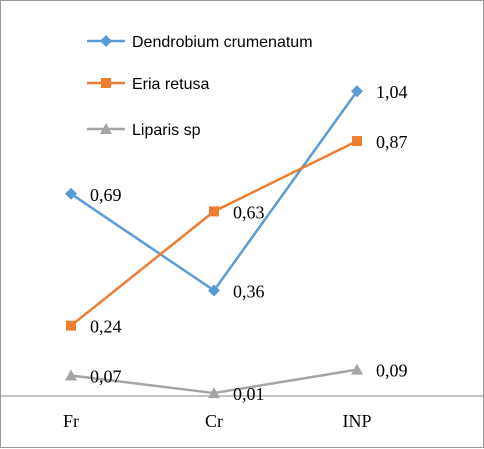 The height and width of the screenshot is (449, 484). What do you see at coordinates (106, 327) in the screenshot?
I see `data-label-eria-retusa-fr: 0,24` at bounding box center [106, 327].